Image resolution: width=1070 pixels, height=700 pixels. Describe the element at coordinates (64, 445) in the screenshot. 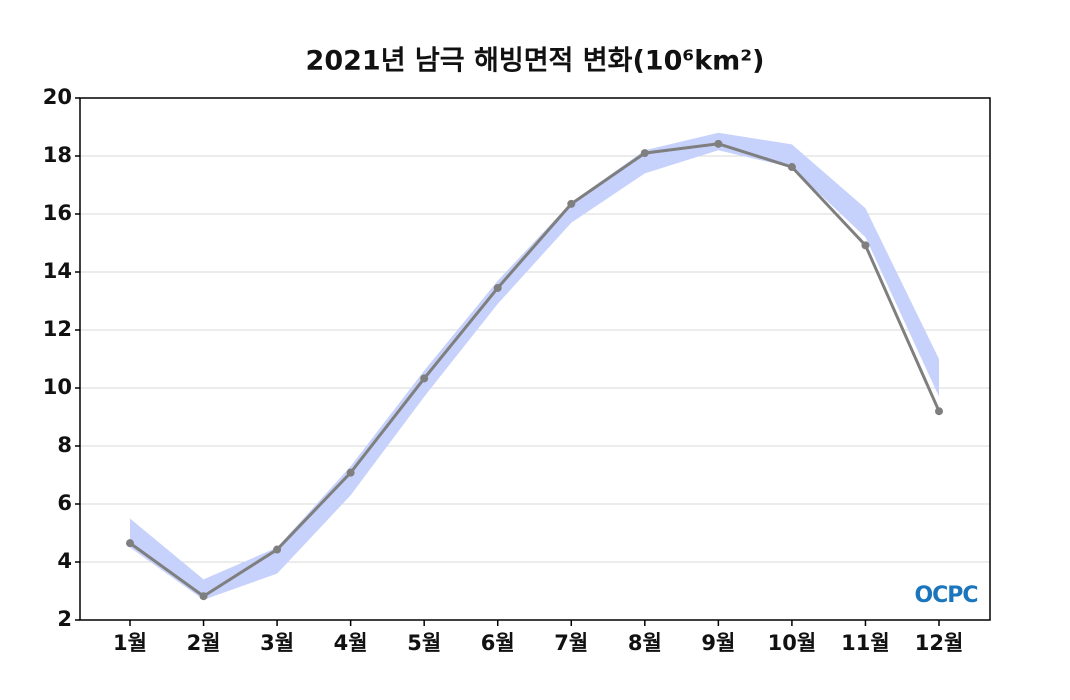

I see `y-tick-label: 8` at that location.